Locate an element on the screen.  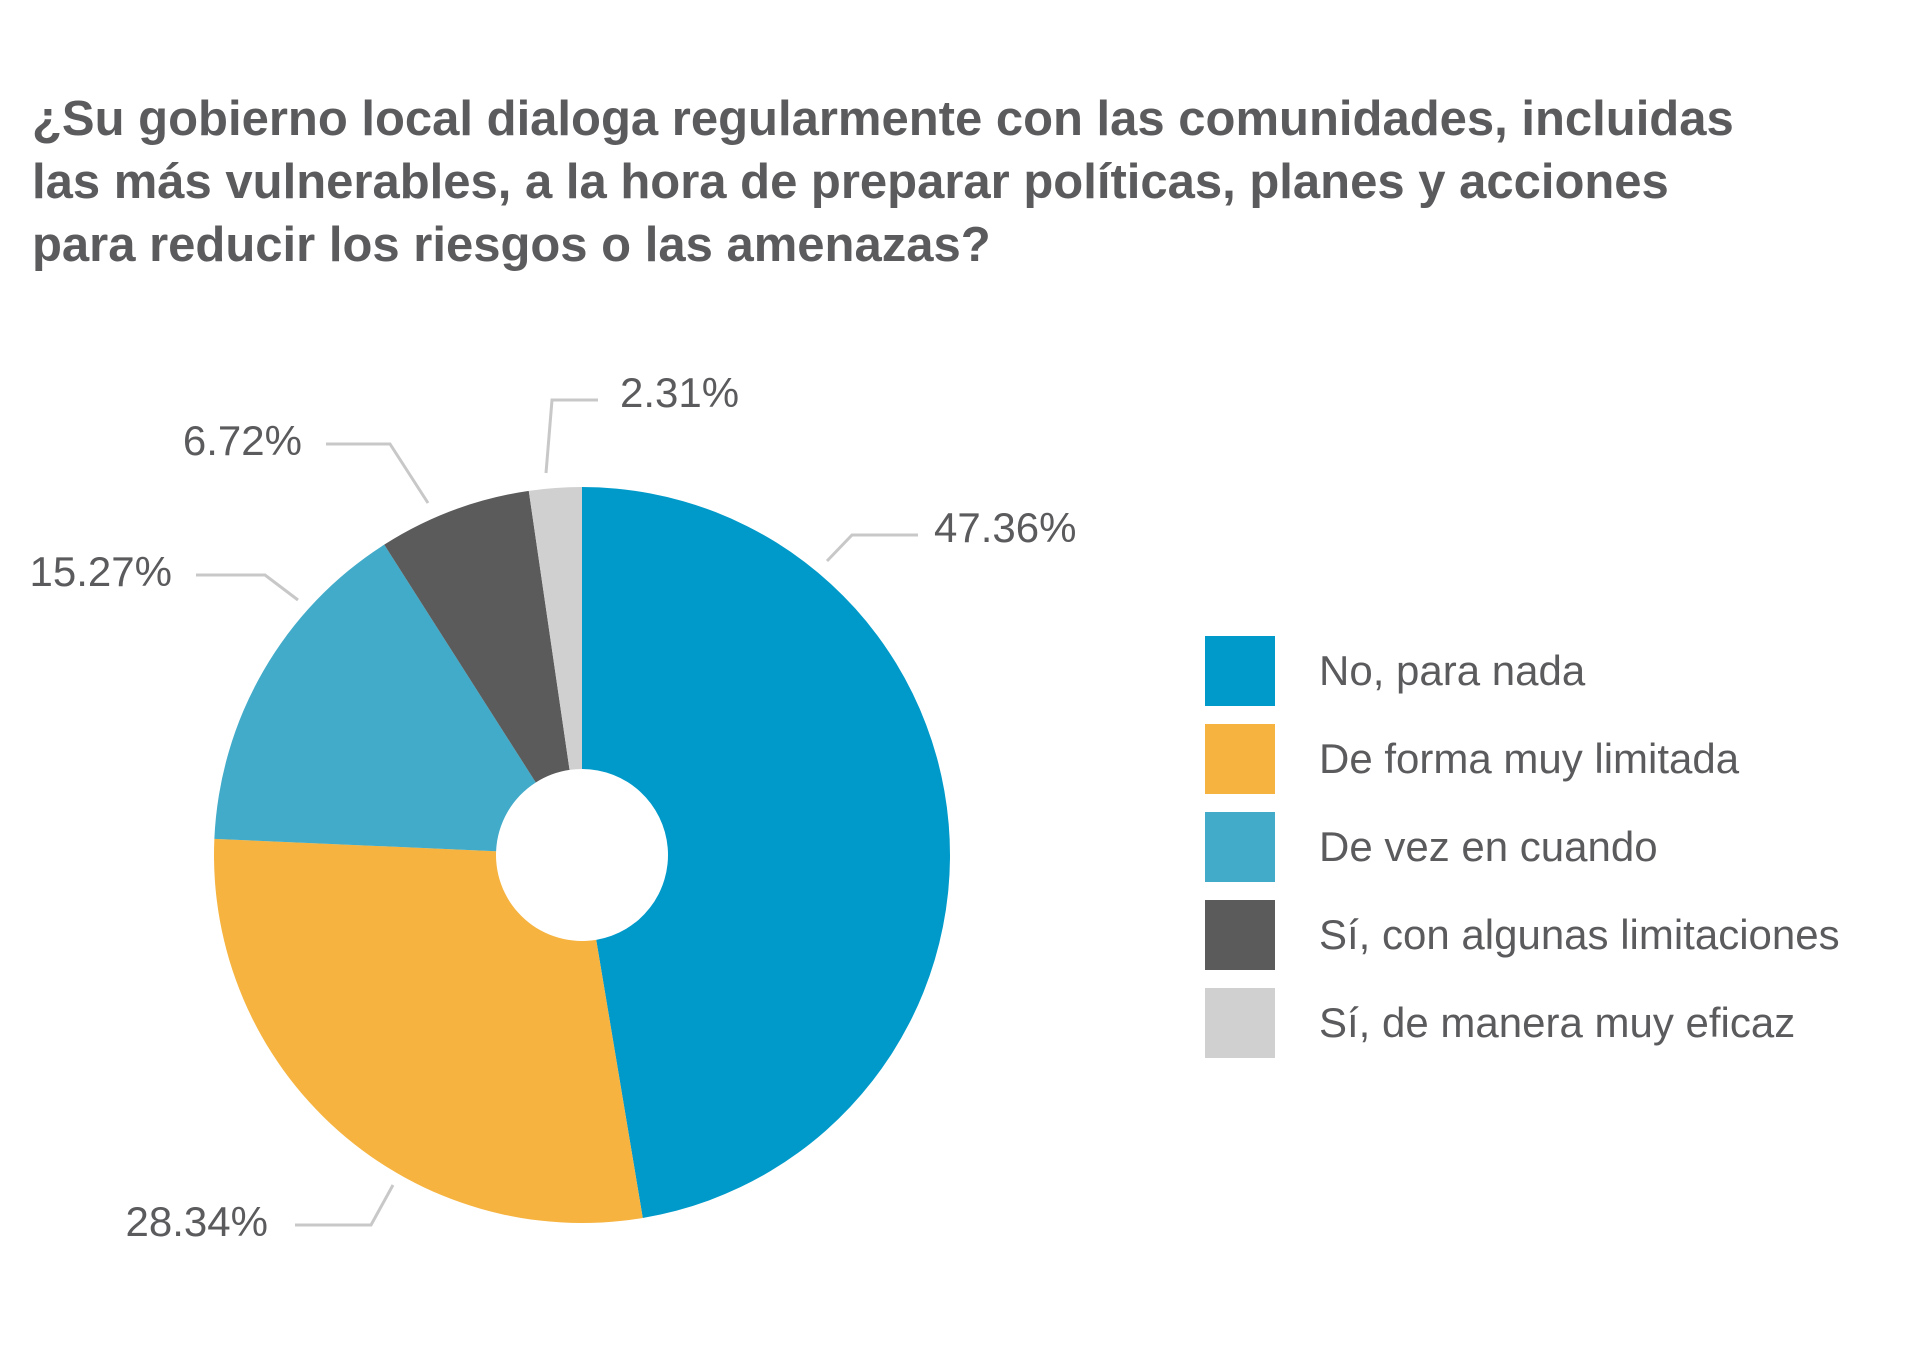
data-label: 6.72% is located at coordinates (242, 440).